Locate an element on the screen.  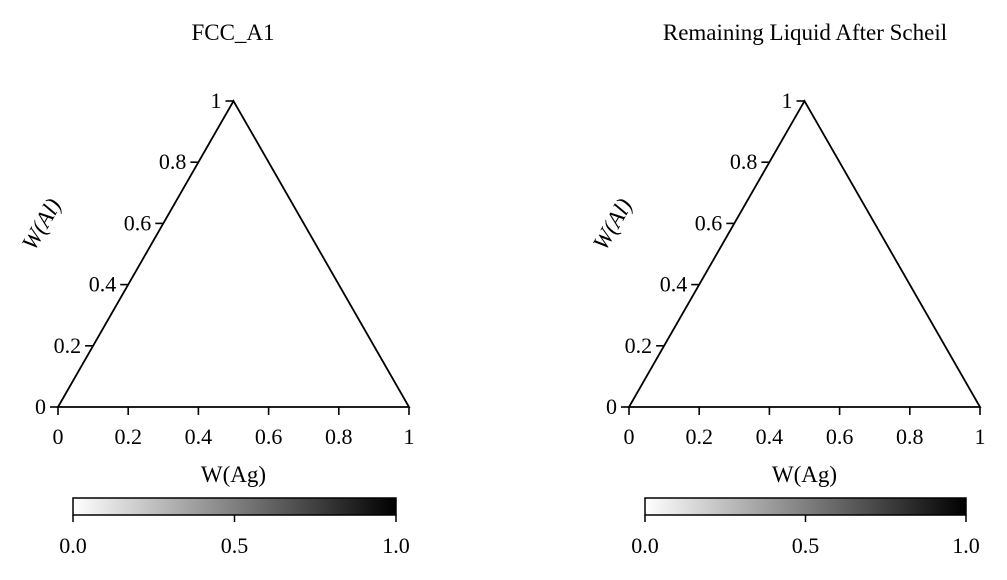
chart-title: FCC_A1 is located at coordinates (232, 32).